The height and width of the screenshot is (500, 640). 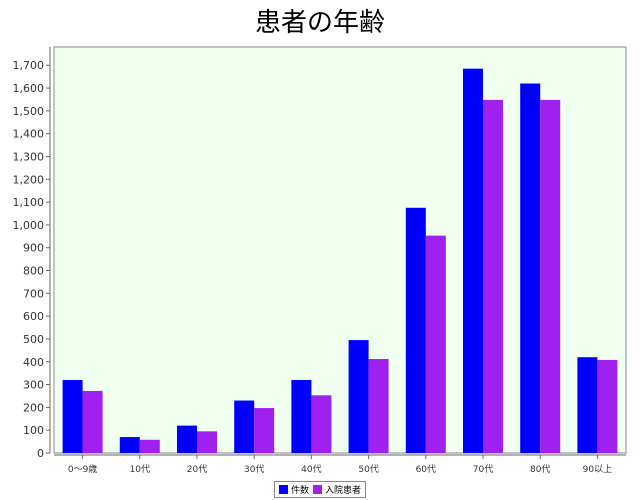 I want to click on x-tick-label: 80代, so click(x=540, y=469).